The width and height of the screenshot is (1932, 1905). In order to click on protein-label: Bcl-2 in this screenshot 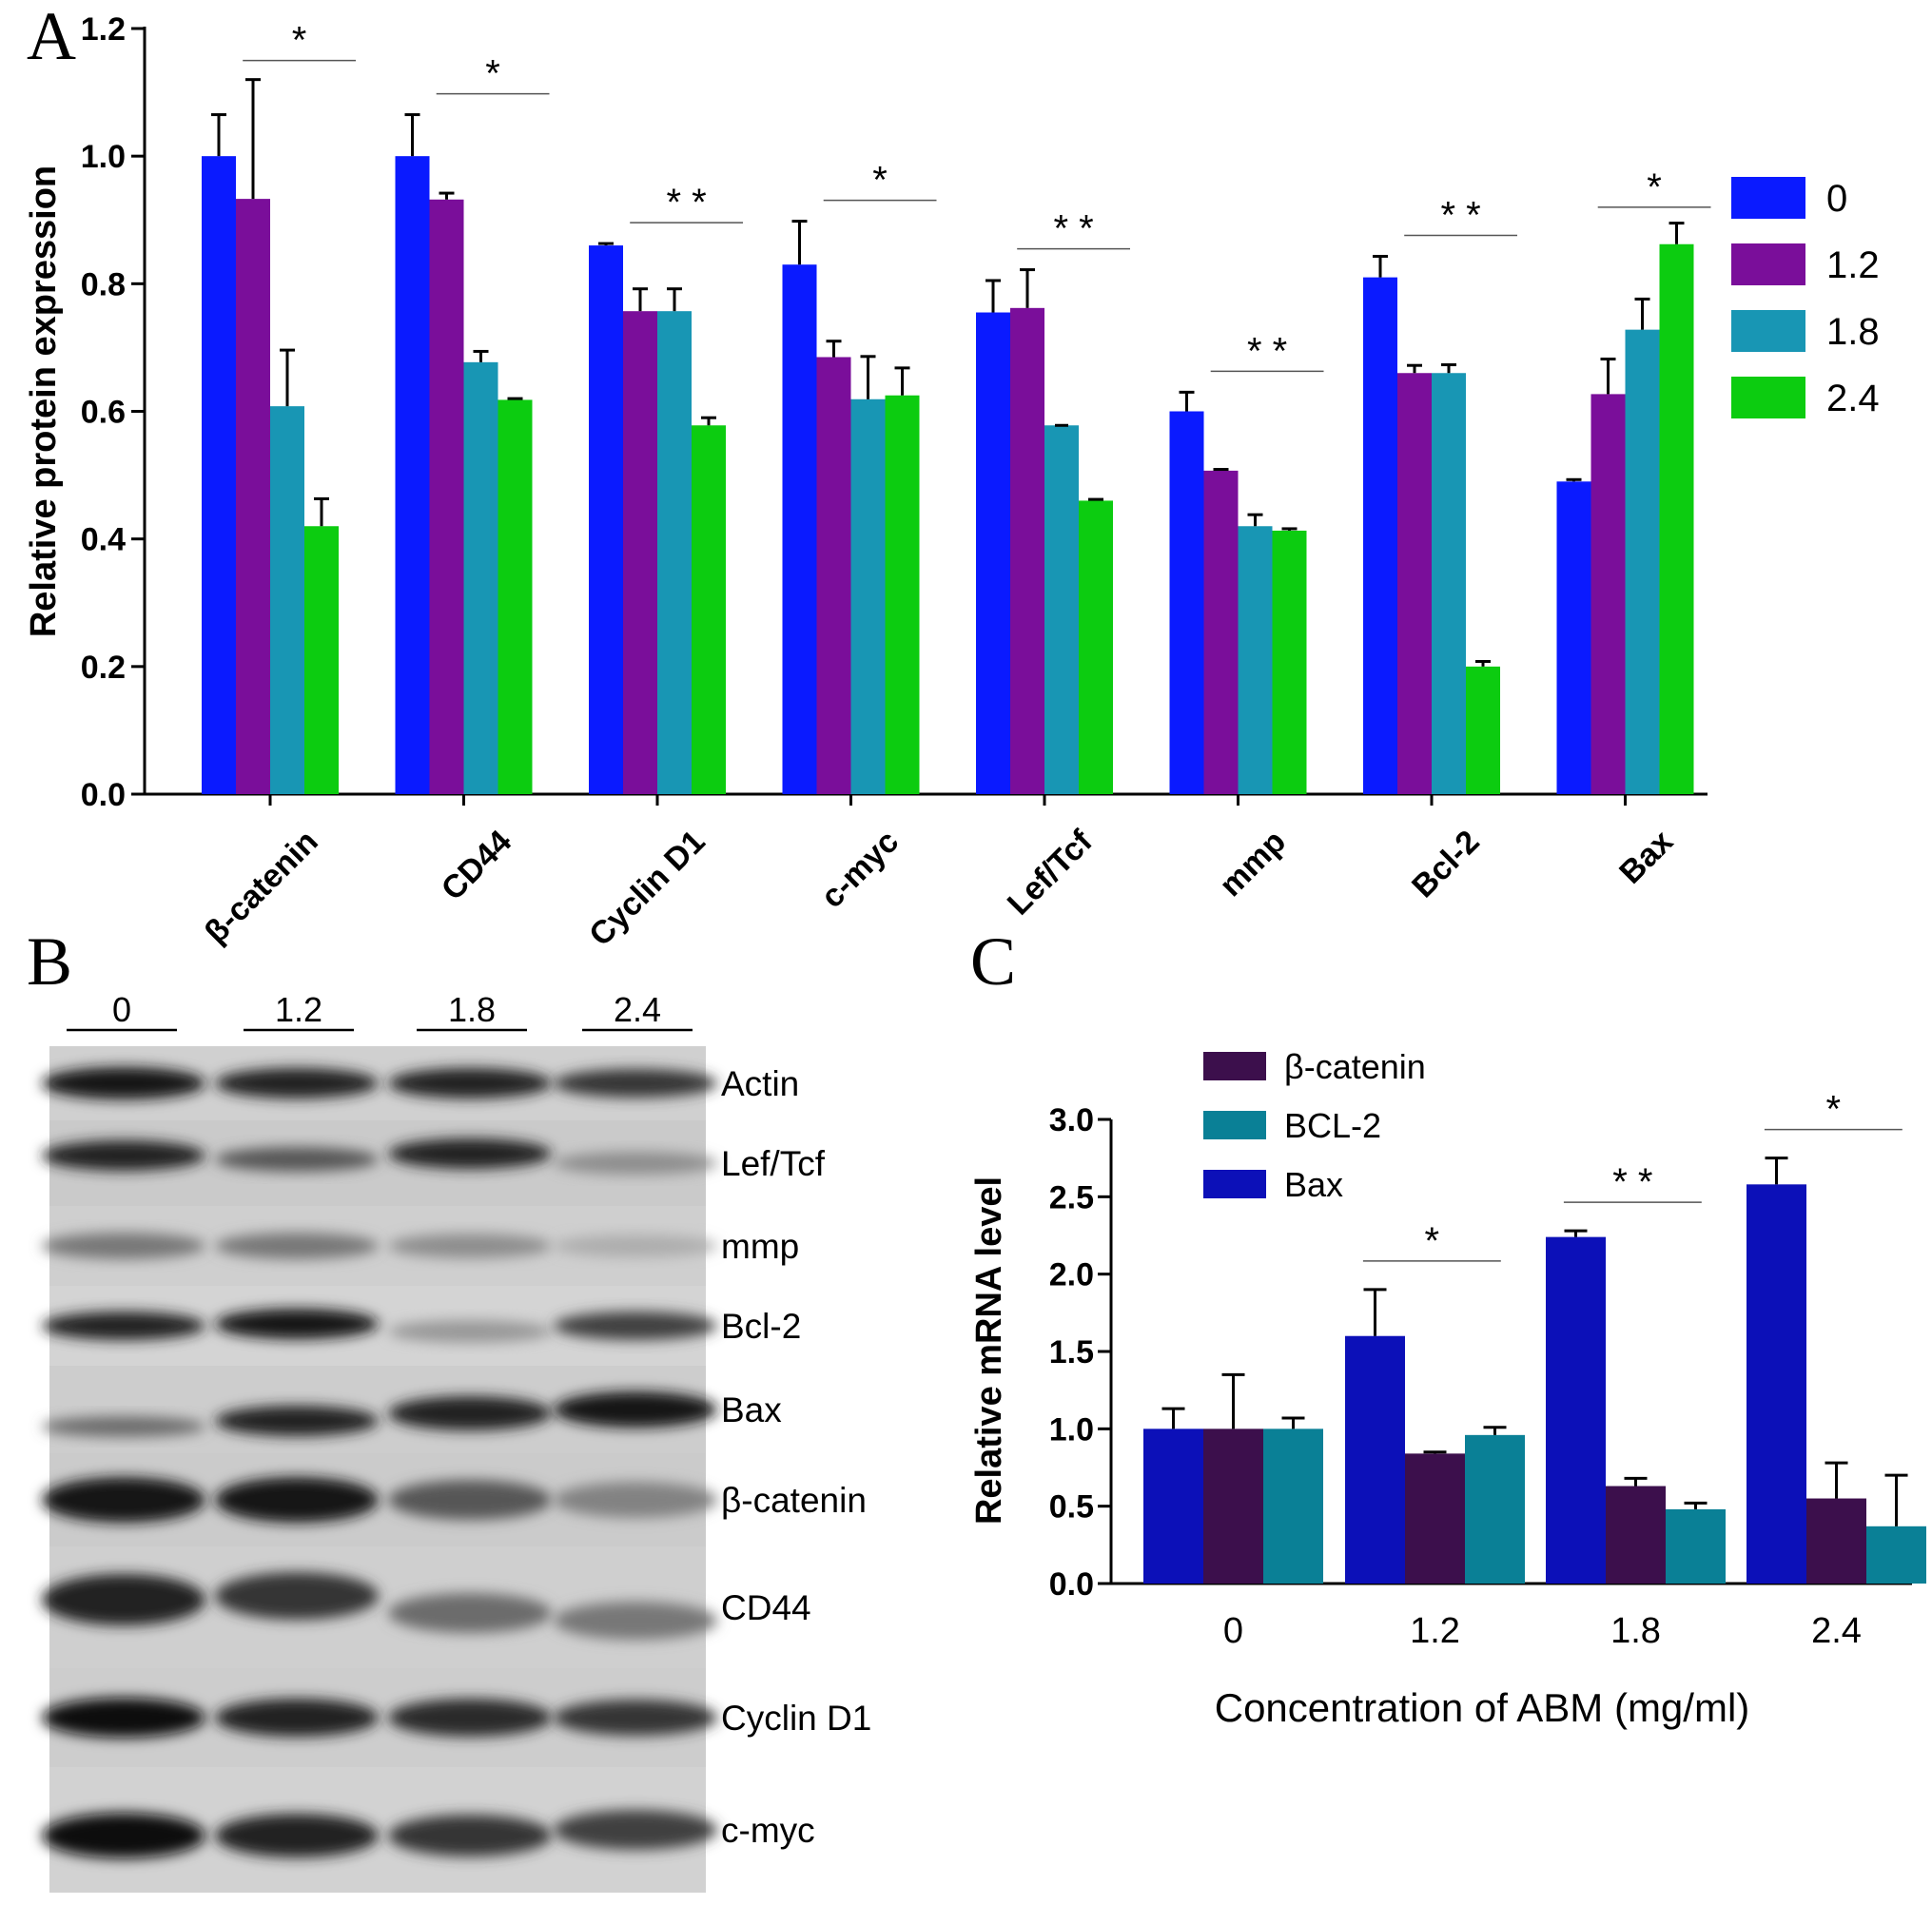, I will do `click(761, 1327)`.